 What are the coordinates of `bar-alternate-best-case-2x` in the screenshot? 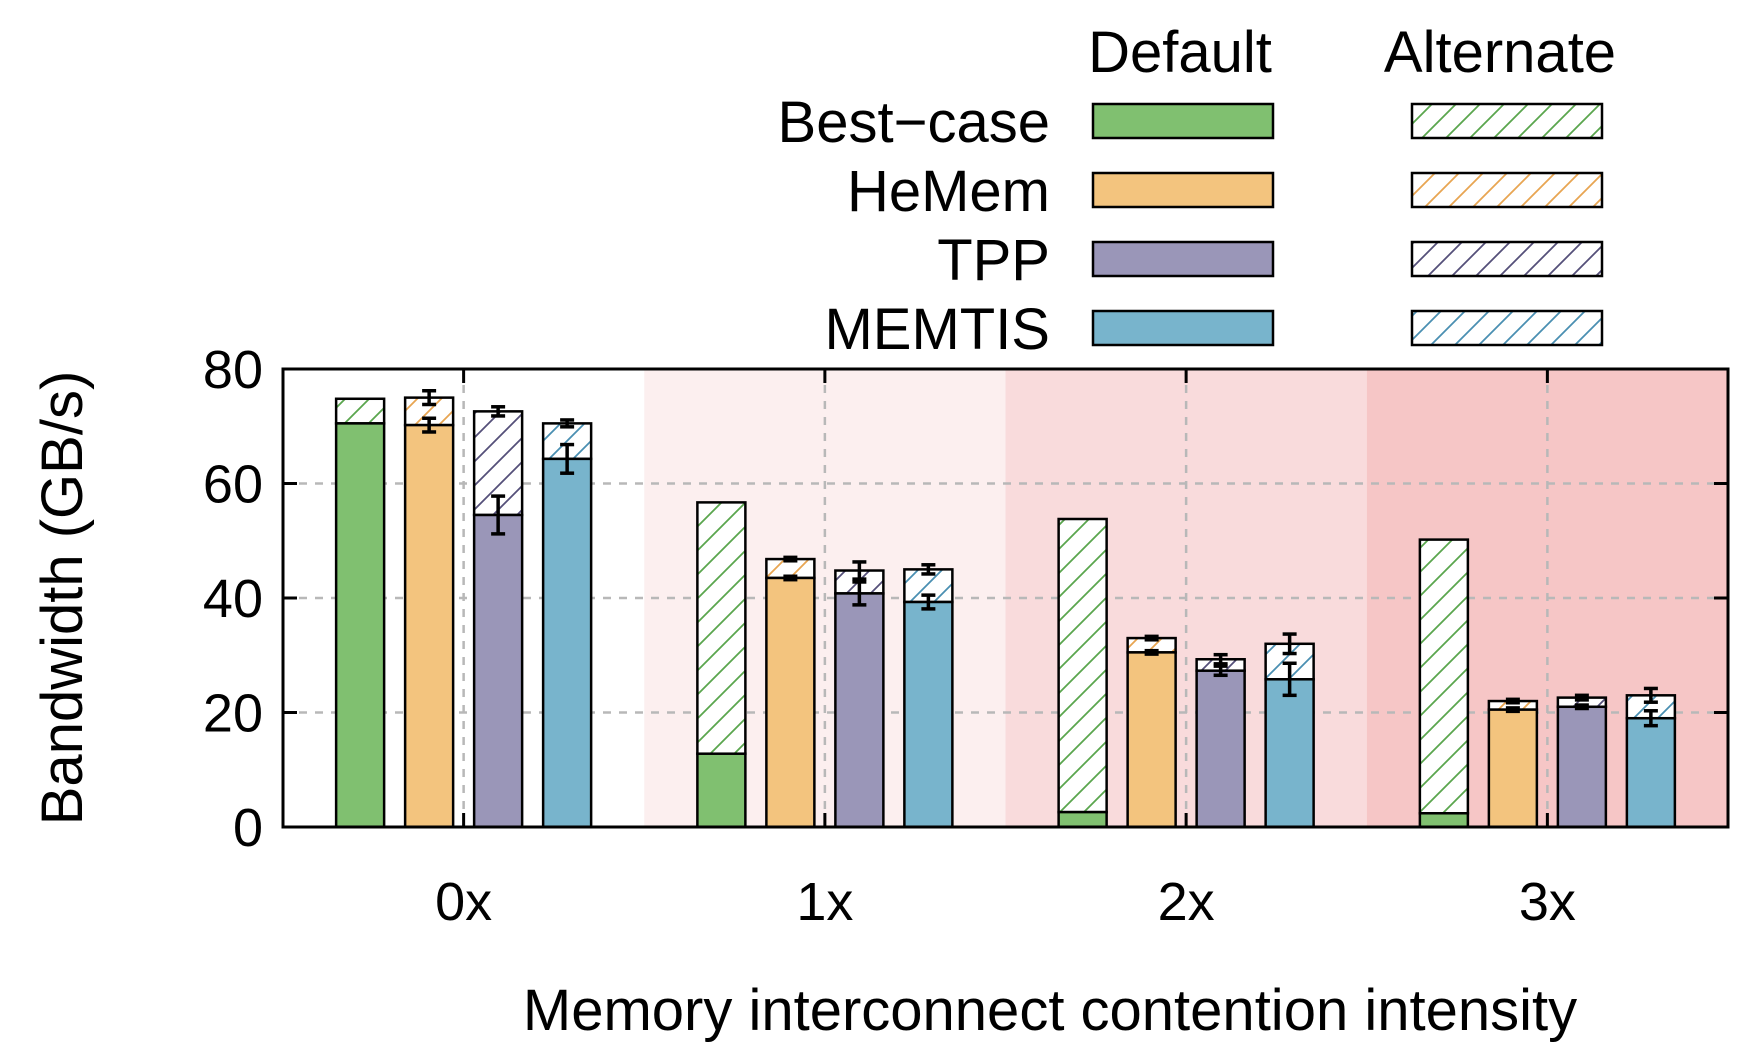 It's located at (1082, 665).